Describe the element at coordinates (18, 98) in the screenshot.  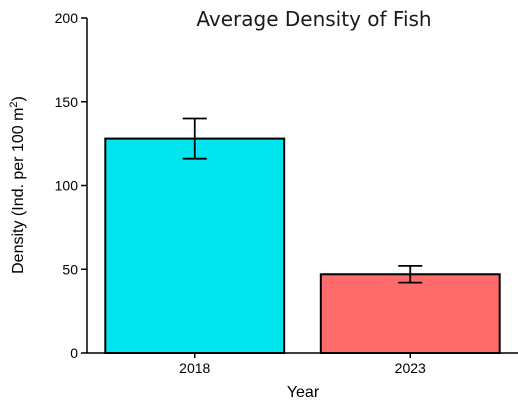
I see `y-axis-label-end: )` at that location.